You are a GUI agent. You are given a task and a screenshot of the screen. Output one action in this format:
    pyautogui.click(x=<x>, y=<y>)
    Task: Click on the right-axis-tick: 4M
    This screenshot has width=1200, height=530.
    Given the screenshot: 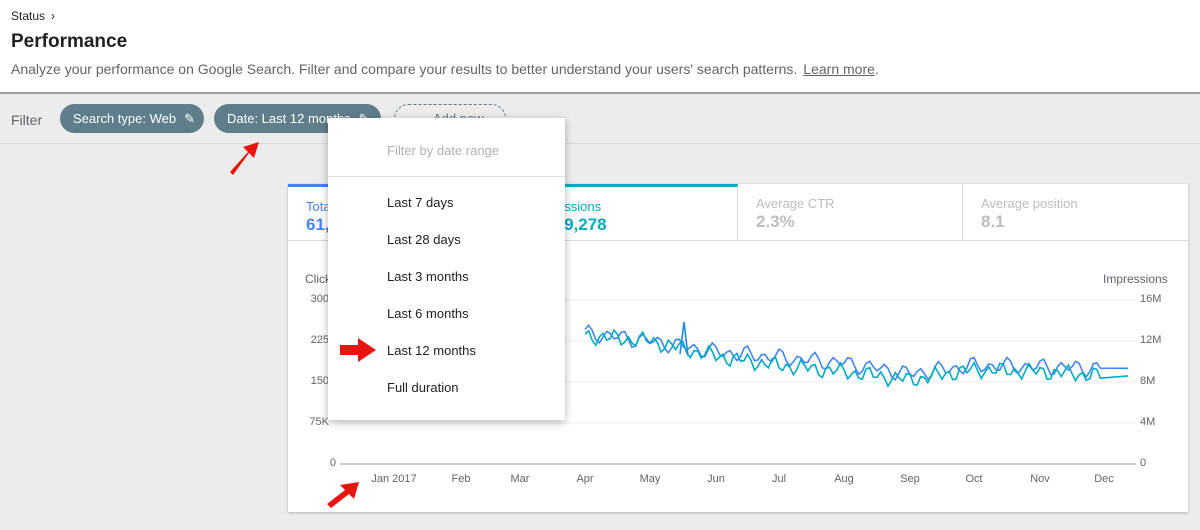 What is the action you would take?
    pyautogui.click(x=1148, y=422)
    